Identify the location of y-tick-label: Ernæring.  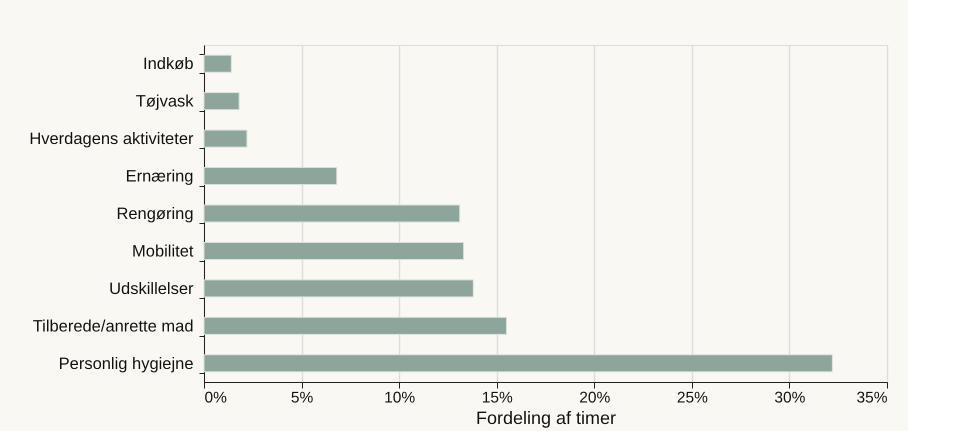
(160, 177).